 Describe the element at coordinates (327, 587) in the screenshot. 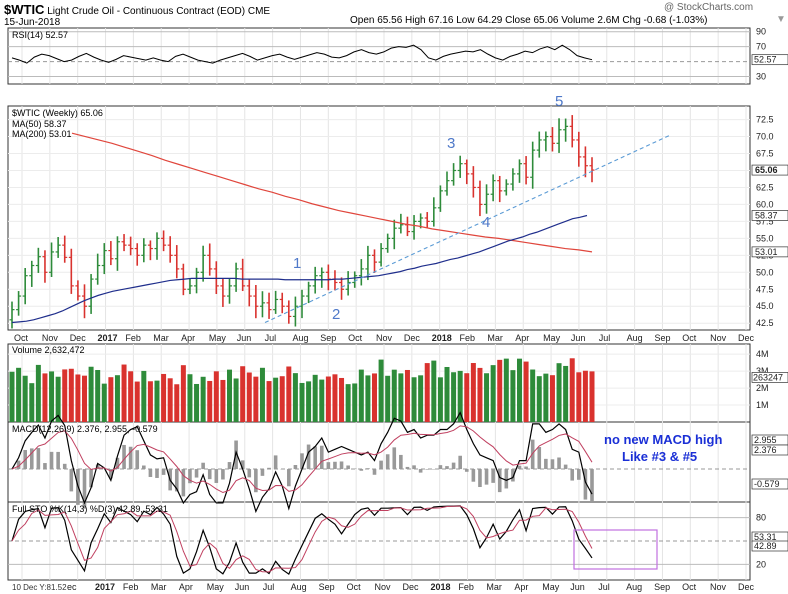

I see `x-tick-label-bottom: Sep` at that location.